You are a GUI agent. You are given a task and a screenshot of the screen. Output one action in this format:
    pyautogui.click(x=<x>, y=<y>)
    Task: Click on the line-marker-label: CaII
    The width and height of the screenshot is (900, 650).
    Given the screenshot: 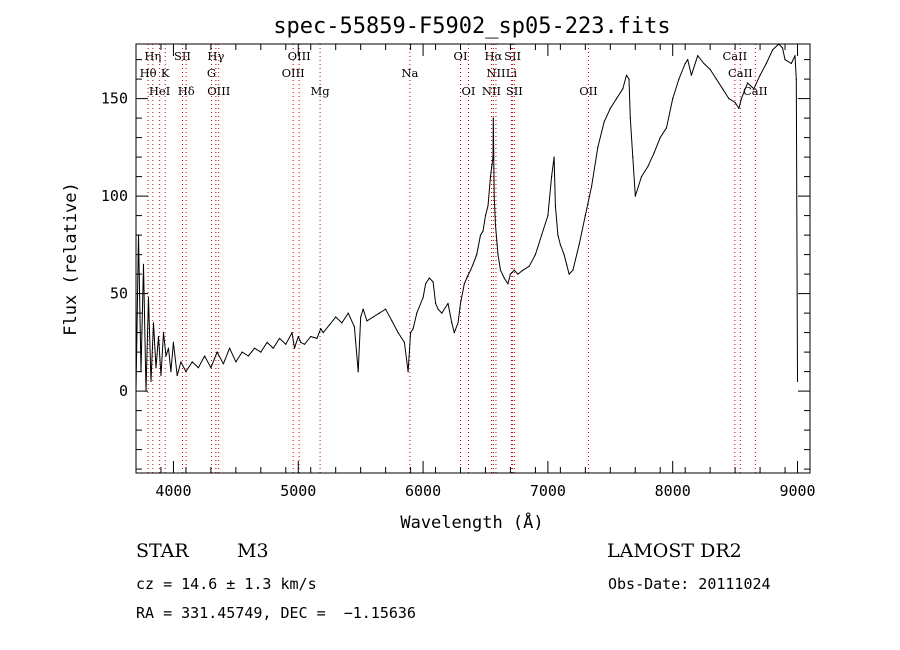 What is the action you would take?
    pyautogui.click(x=740, y=73)
    